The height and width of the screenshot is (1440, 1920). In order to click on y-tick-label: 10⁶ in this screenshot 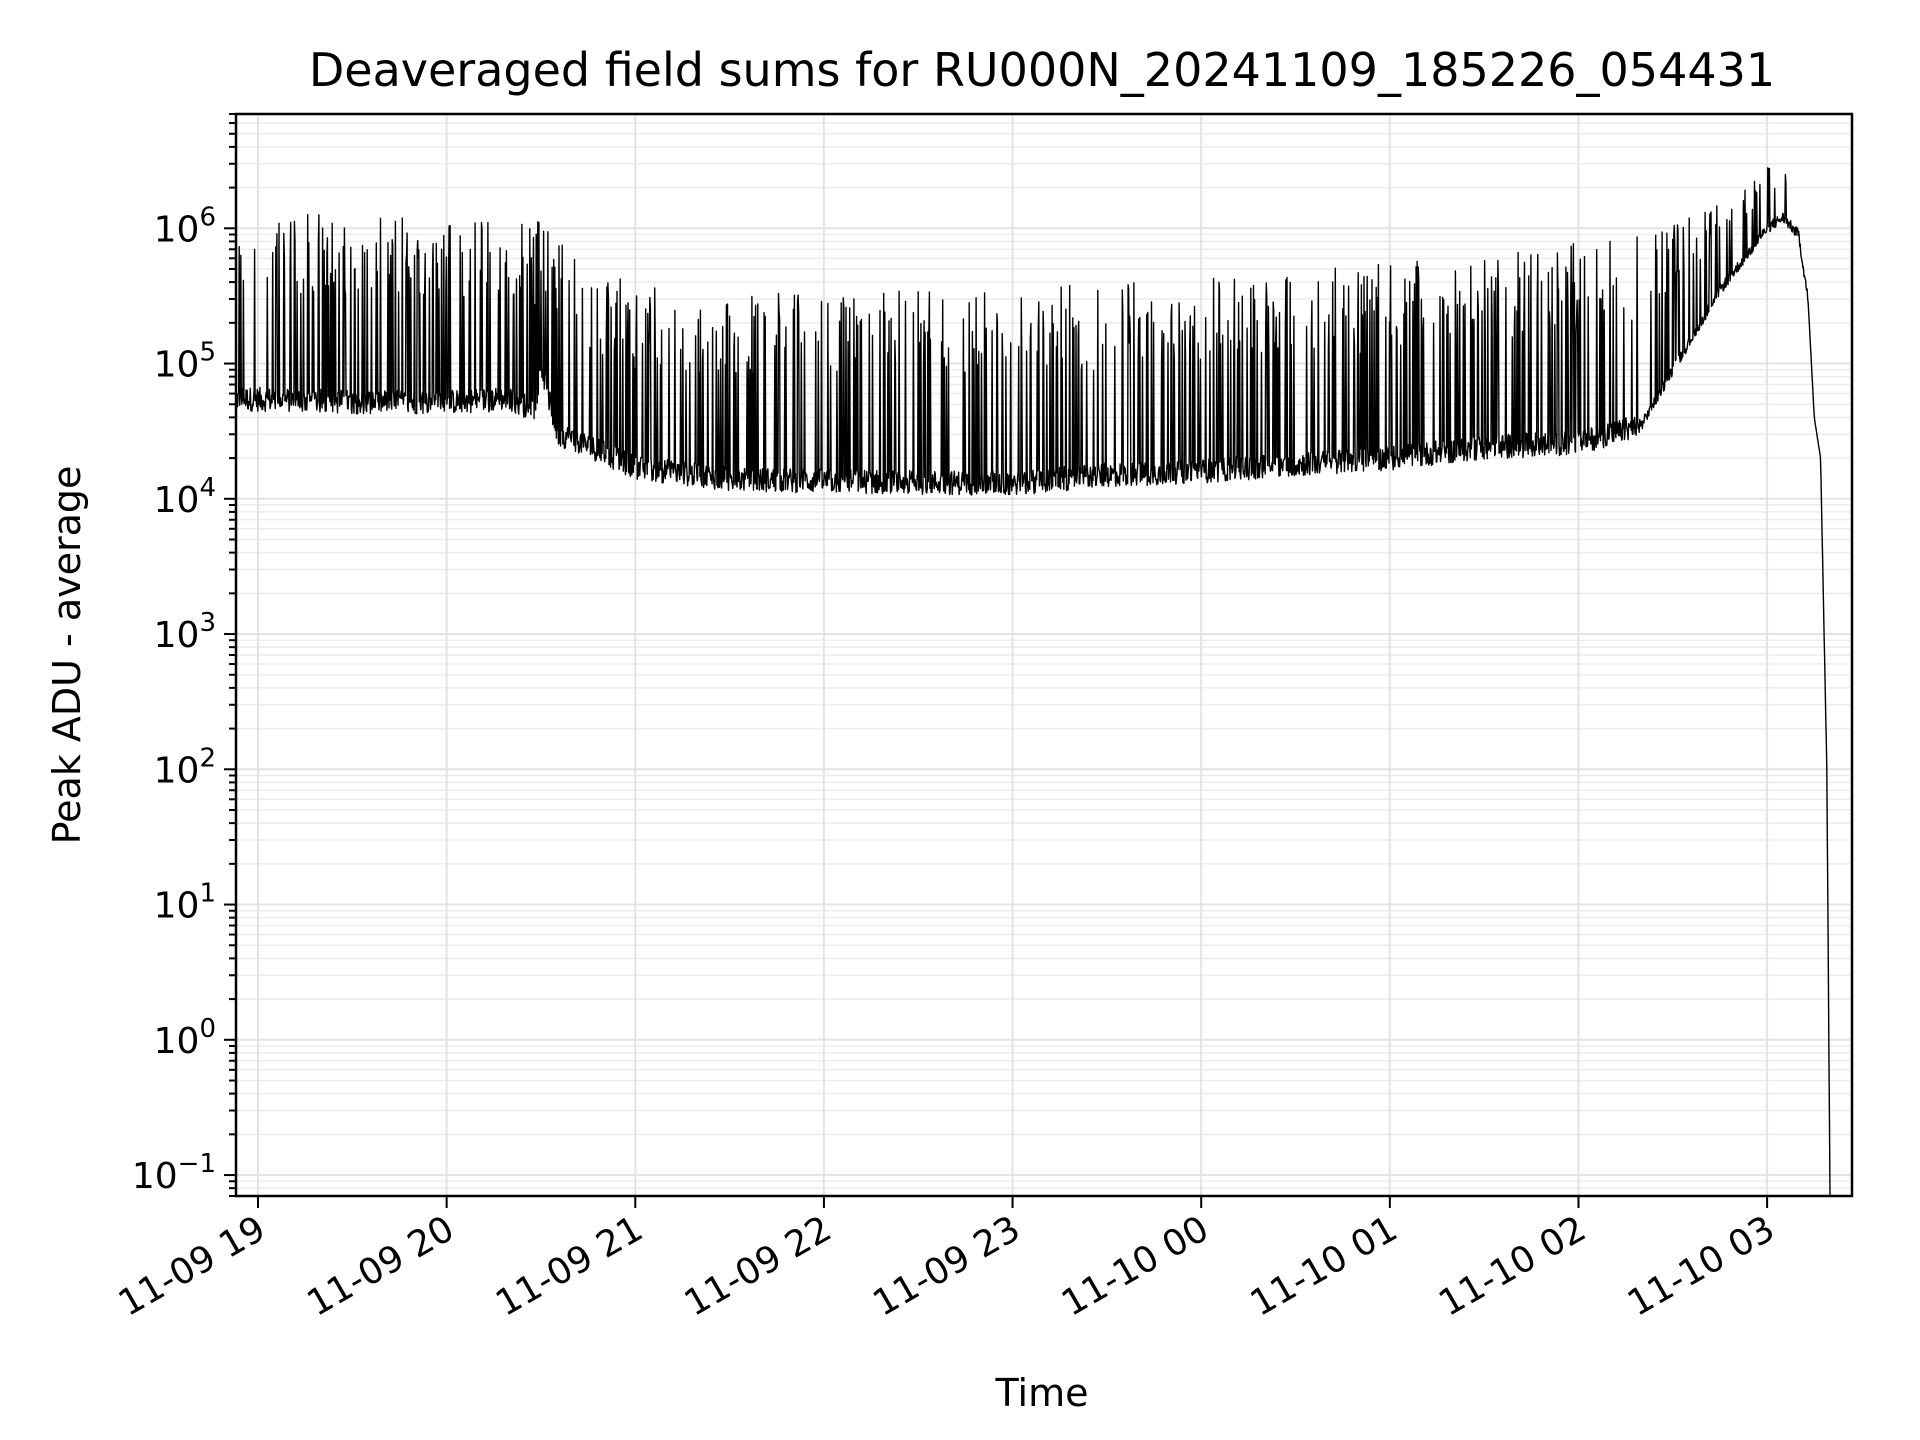, I will do `click(185, 226)`.